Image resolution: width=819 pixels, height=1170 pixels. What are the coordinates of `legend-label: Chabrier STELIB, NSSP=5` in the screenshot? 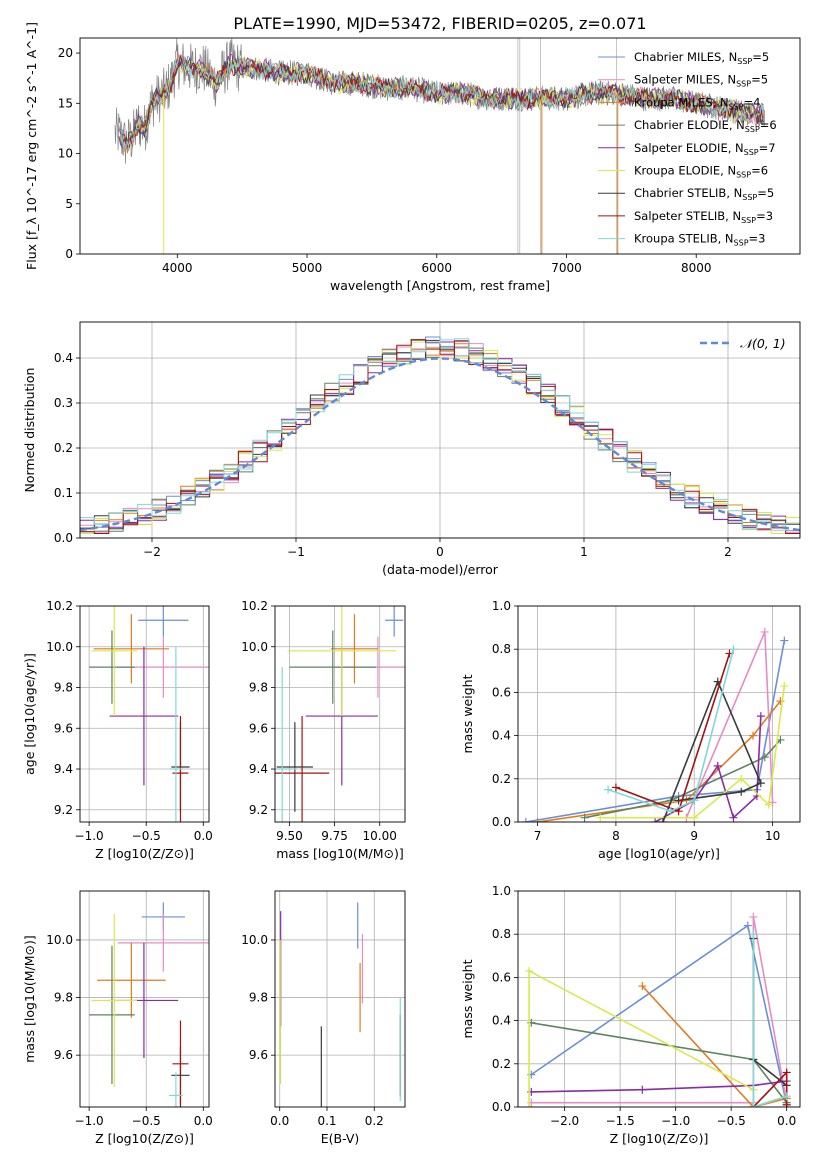 It's located at (704, 194).